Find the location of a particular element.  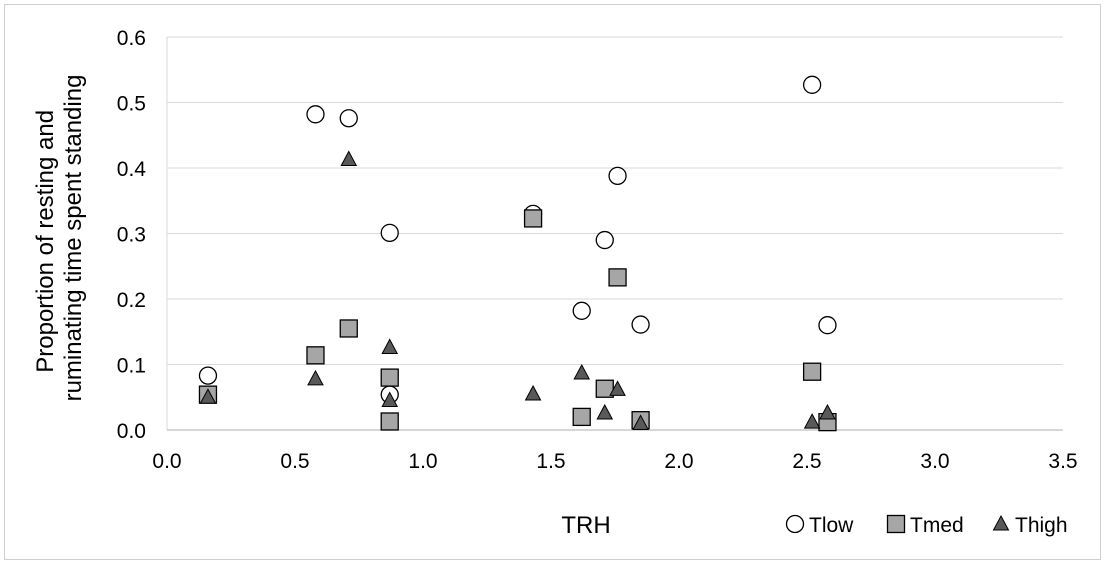

y-tick-label: 0.2 is located at coordinates (131, 300).